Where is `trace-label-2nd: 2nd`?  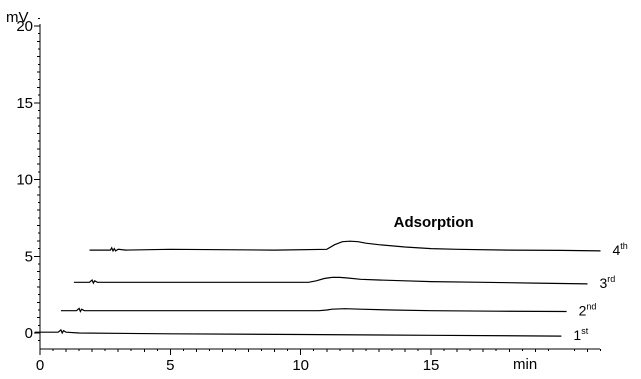 trace-label-2nd: 2nd is located at coordinates (588, 310).